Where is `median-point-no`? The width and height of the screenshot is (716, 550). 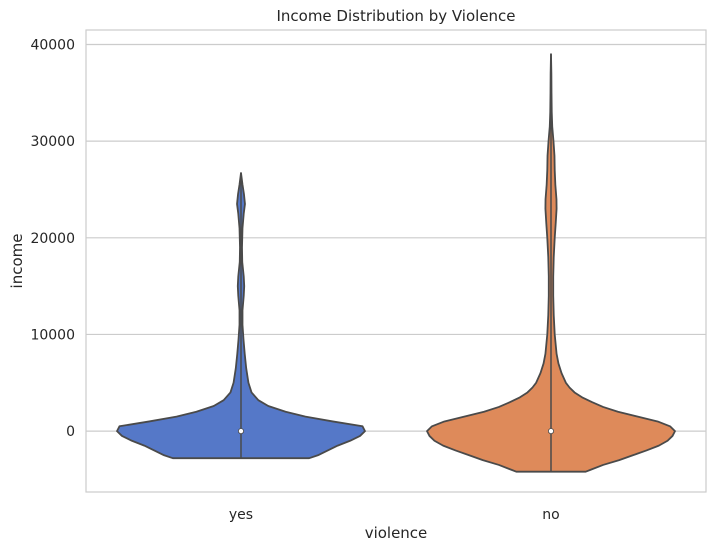
median-point-no is located at coordinates (551, 431).